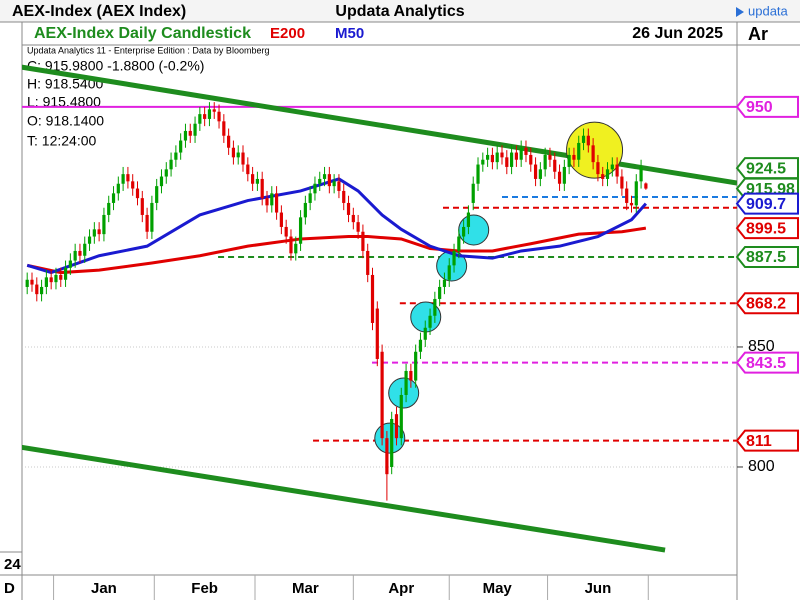 Image resolution: width=800 pixels, height=600 pixels. I want to click on x-tick-label: Apr, so click(401, 588).